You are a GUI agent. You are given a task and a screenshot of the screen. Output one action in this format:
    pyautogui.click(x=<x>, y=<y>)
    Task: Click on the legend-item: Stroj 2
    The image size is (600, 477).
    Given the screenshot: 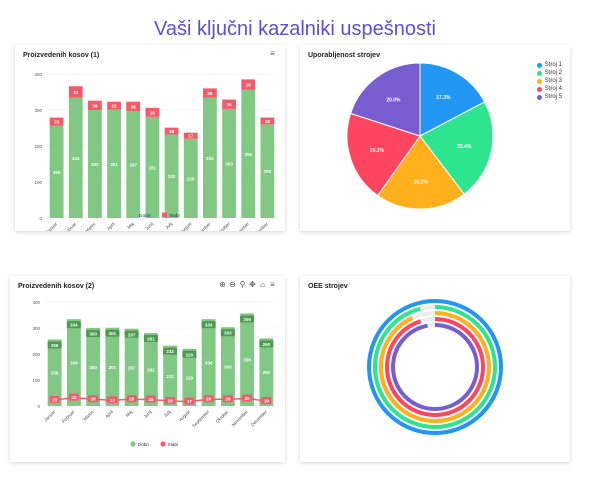 What is the action you would take?
    pyautogui.click(x=549, y=73)
    